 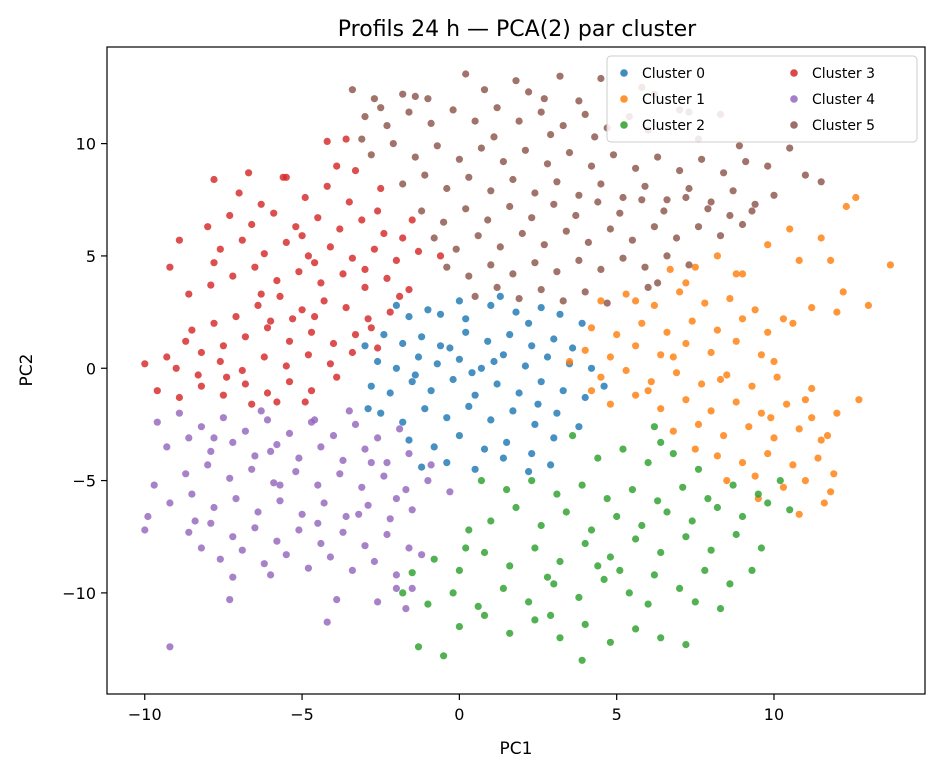 I want to click on x-tick-label: −5, so click(x=302, y=714).